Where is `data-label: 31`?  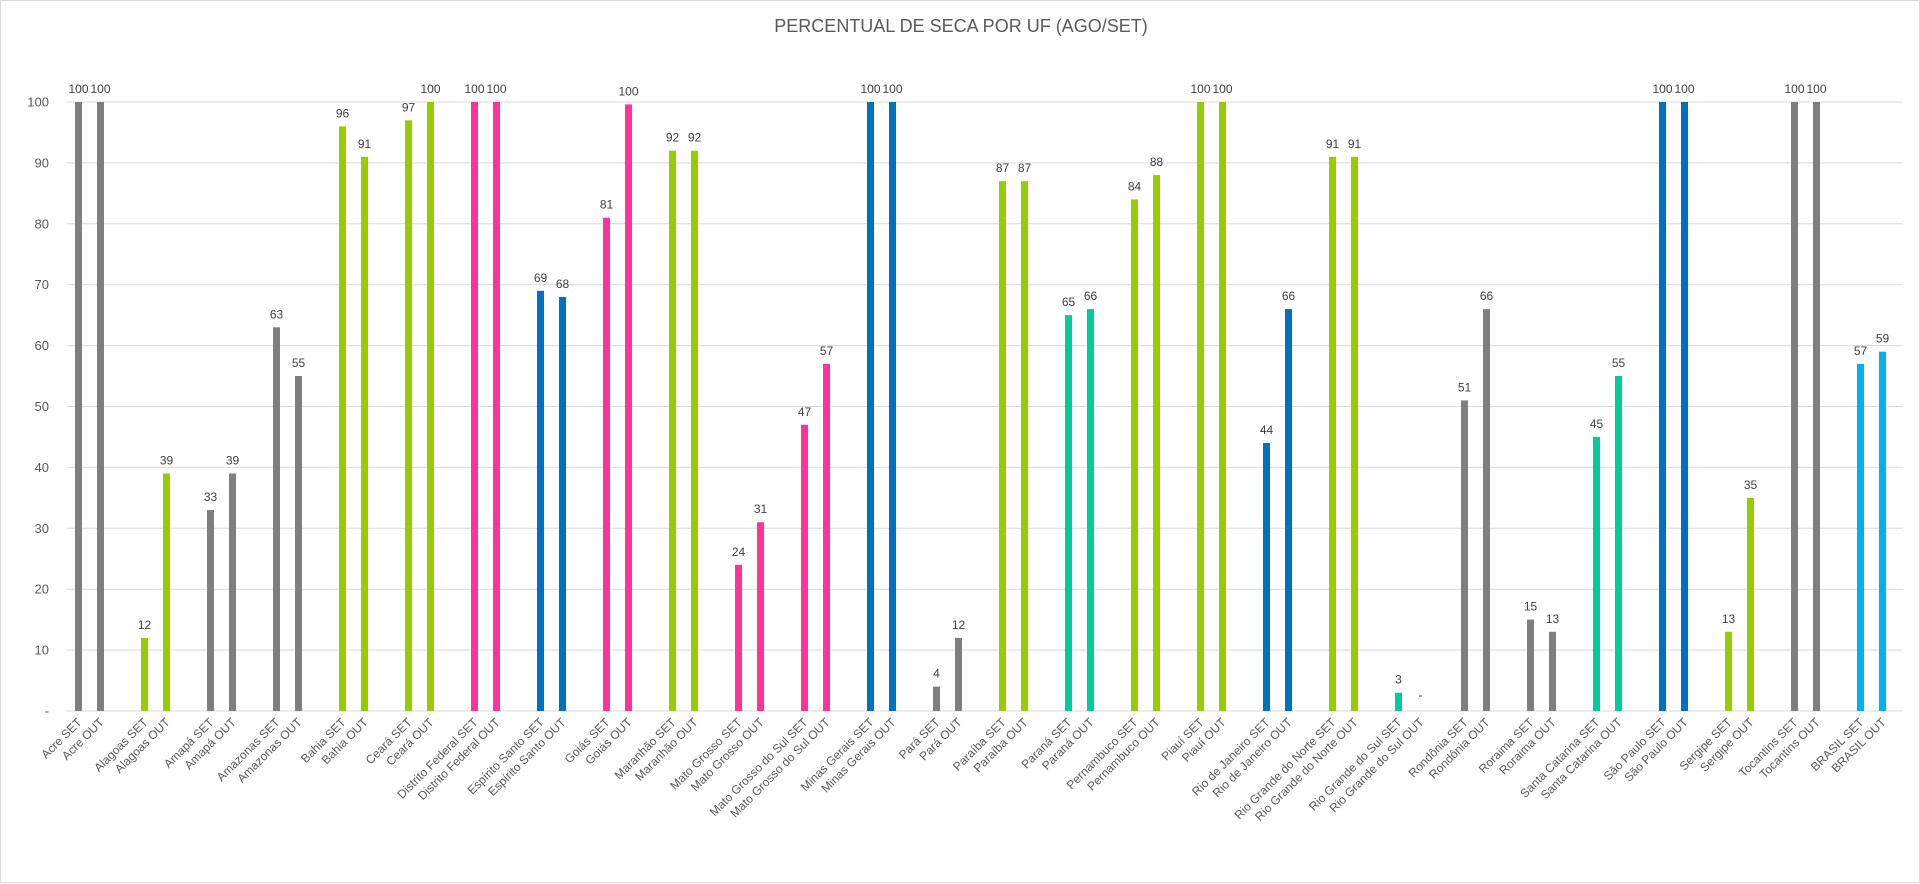 data-label: 31 is located at coordinates (761, 509).